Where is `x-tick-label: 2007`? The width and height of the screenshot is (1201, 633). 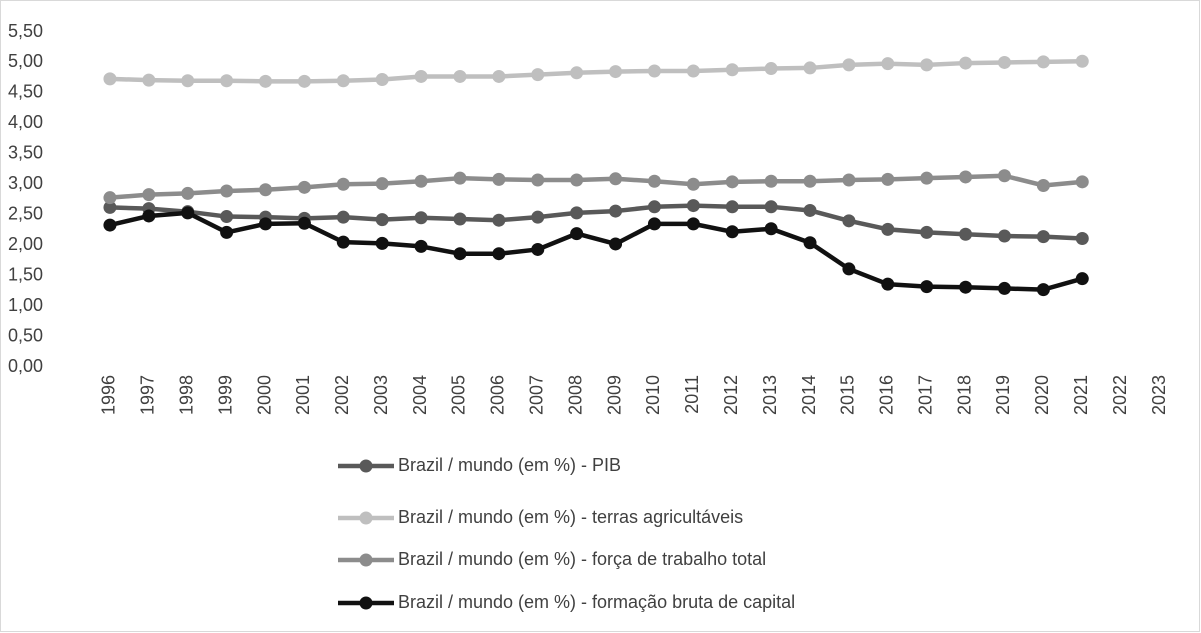 x-tick-label: 2007 is located at coordinates (537, 395).